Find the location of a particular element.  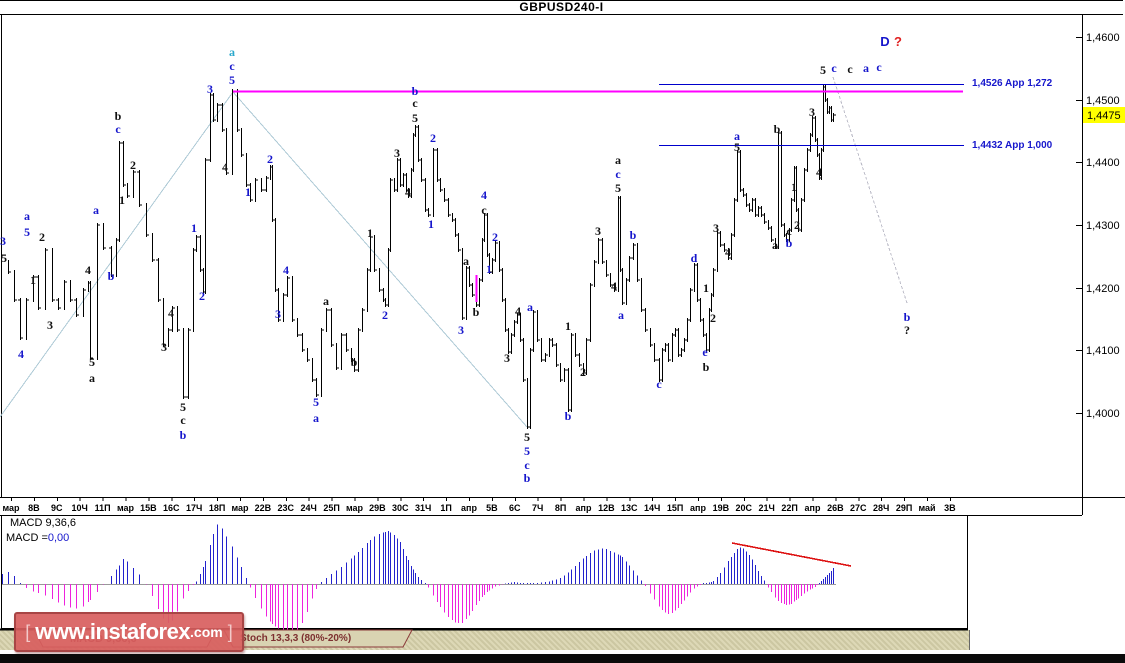

date-label: 6С is located at coordinates (515, 508).